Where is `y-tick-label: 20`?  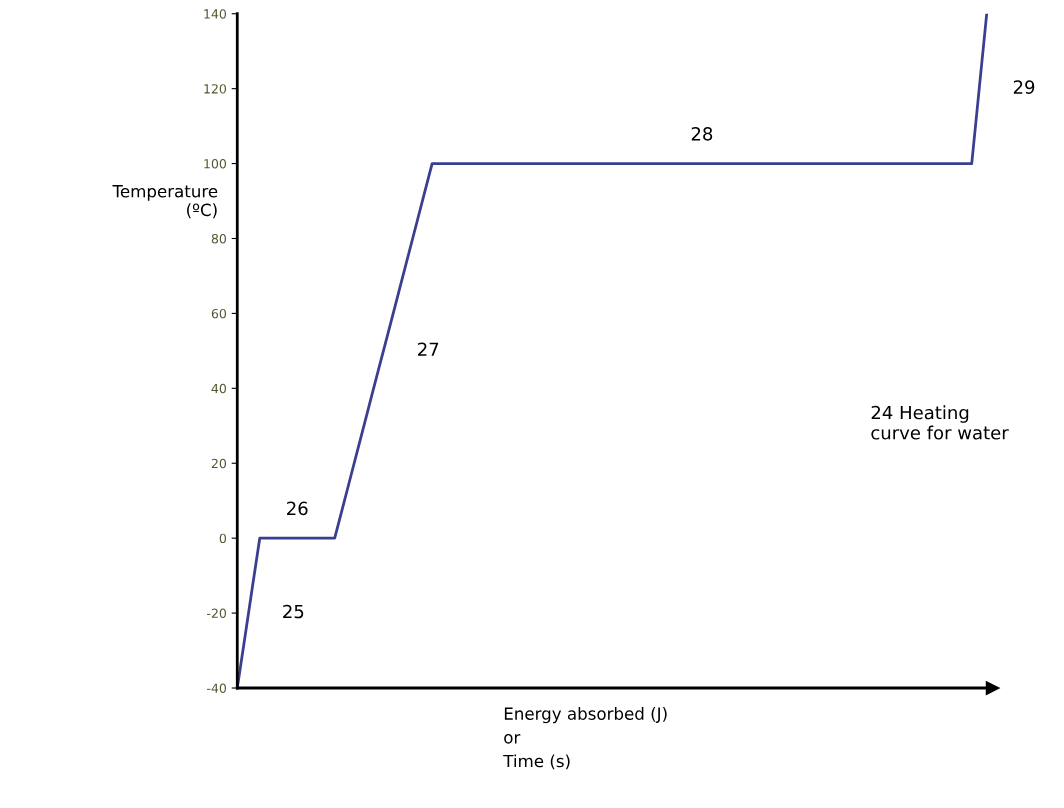
y-tick-label: 20 is located at coordinates (219, 463).